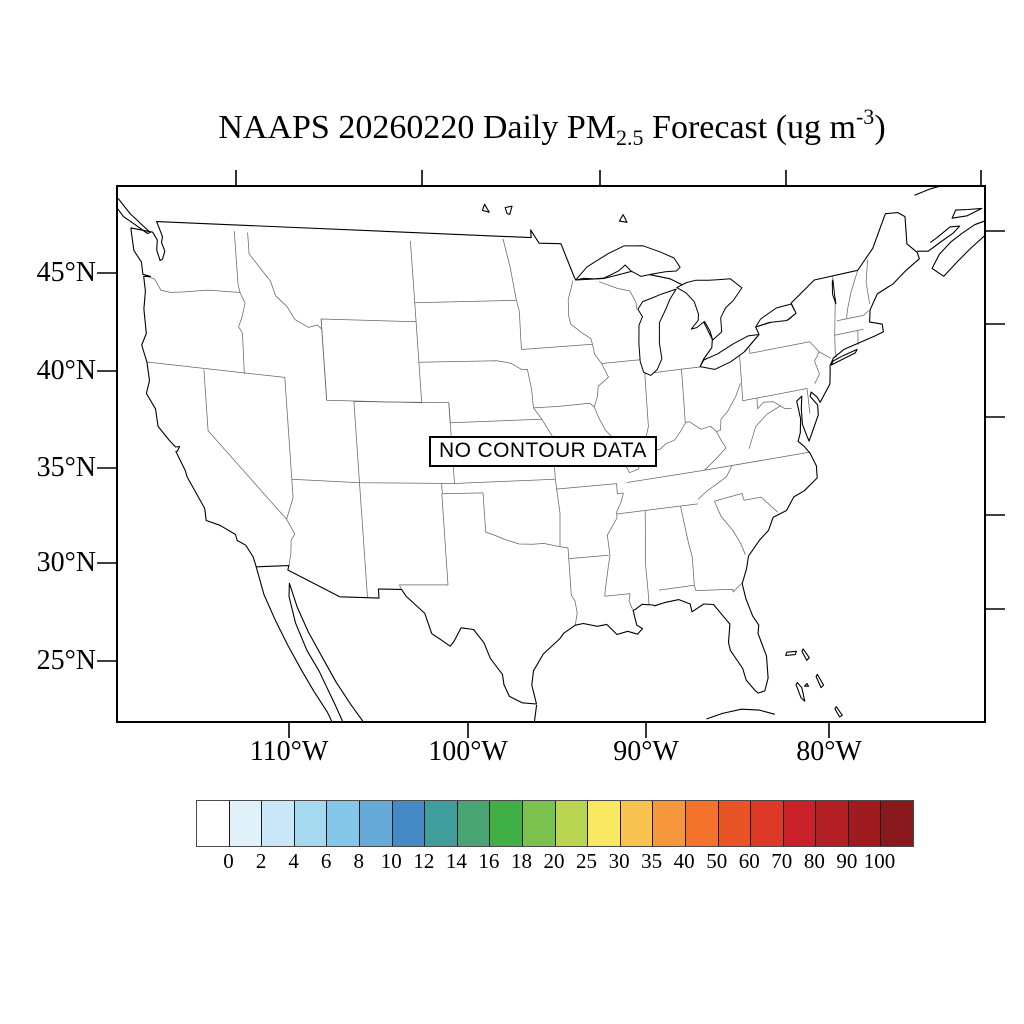 The image size is (1024, 1024). Describe the element at coordinates (66, 660) in the screenshot. I see `lat-label-25°N: 25°N` at that location.